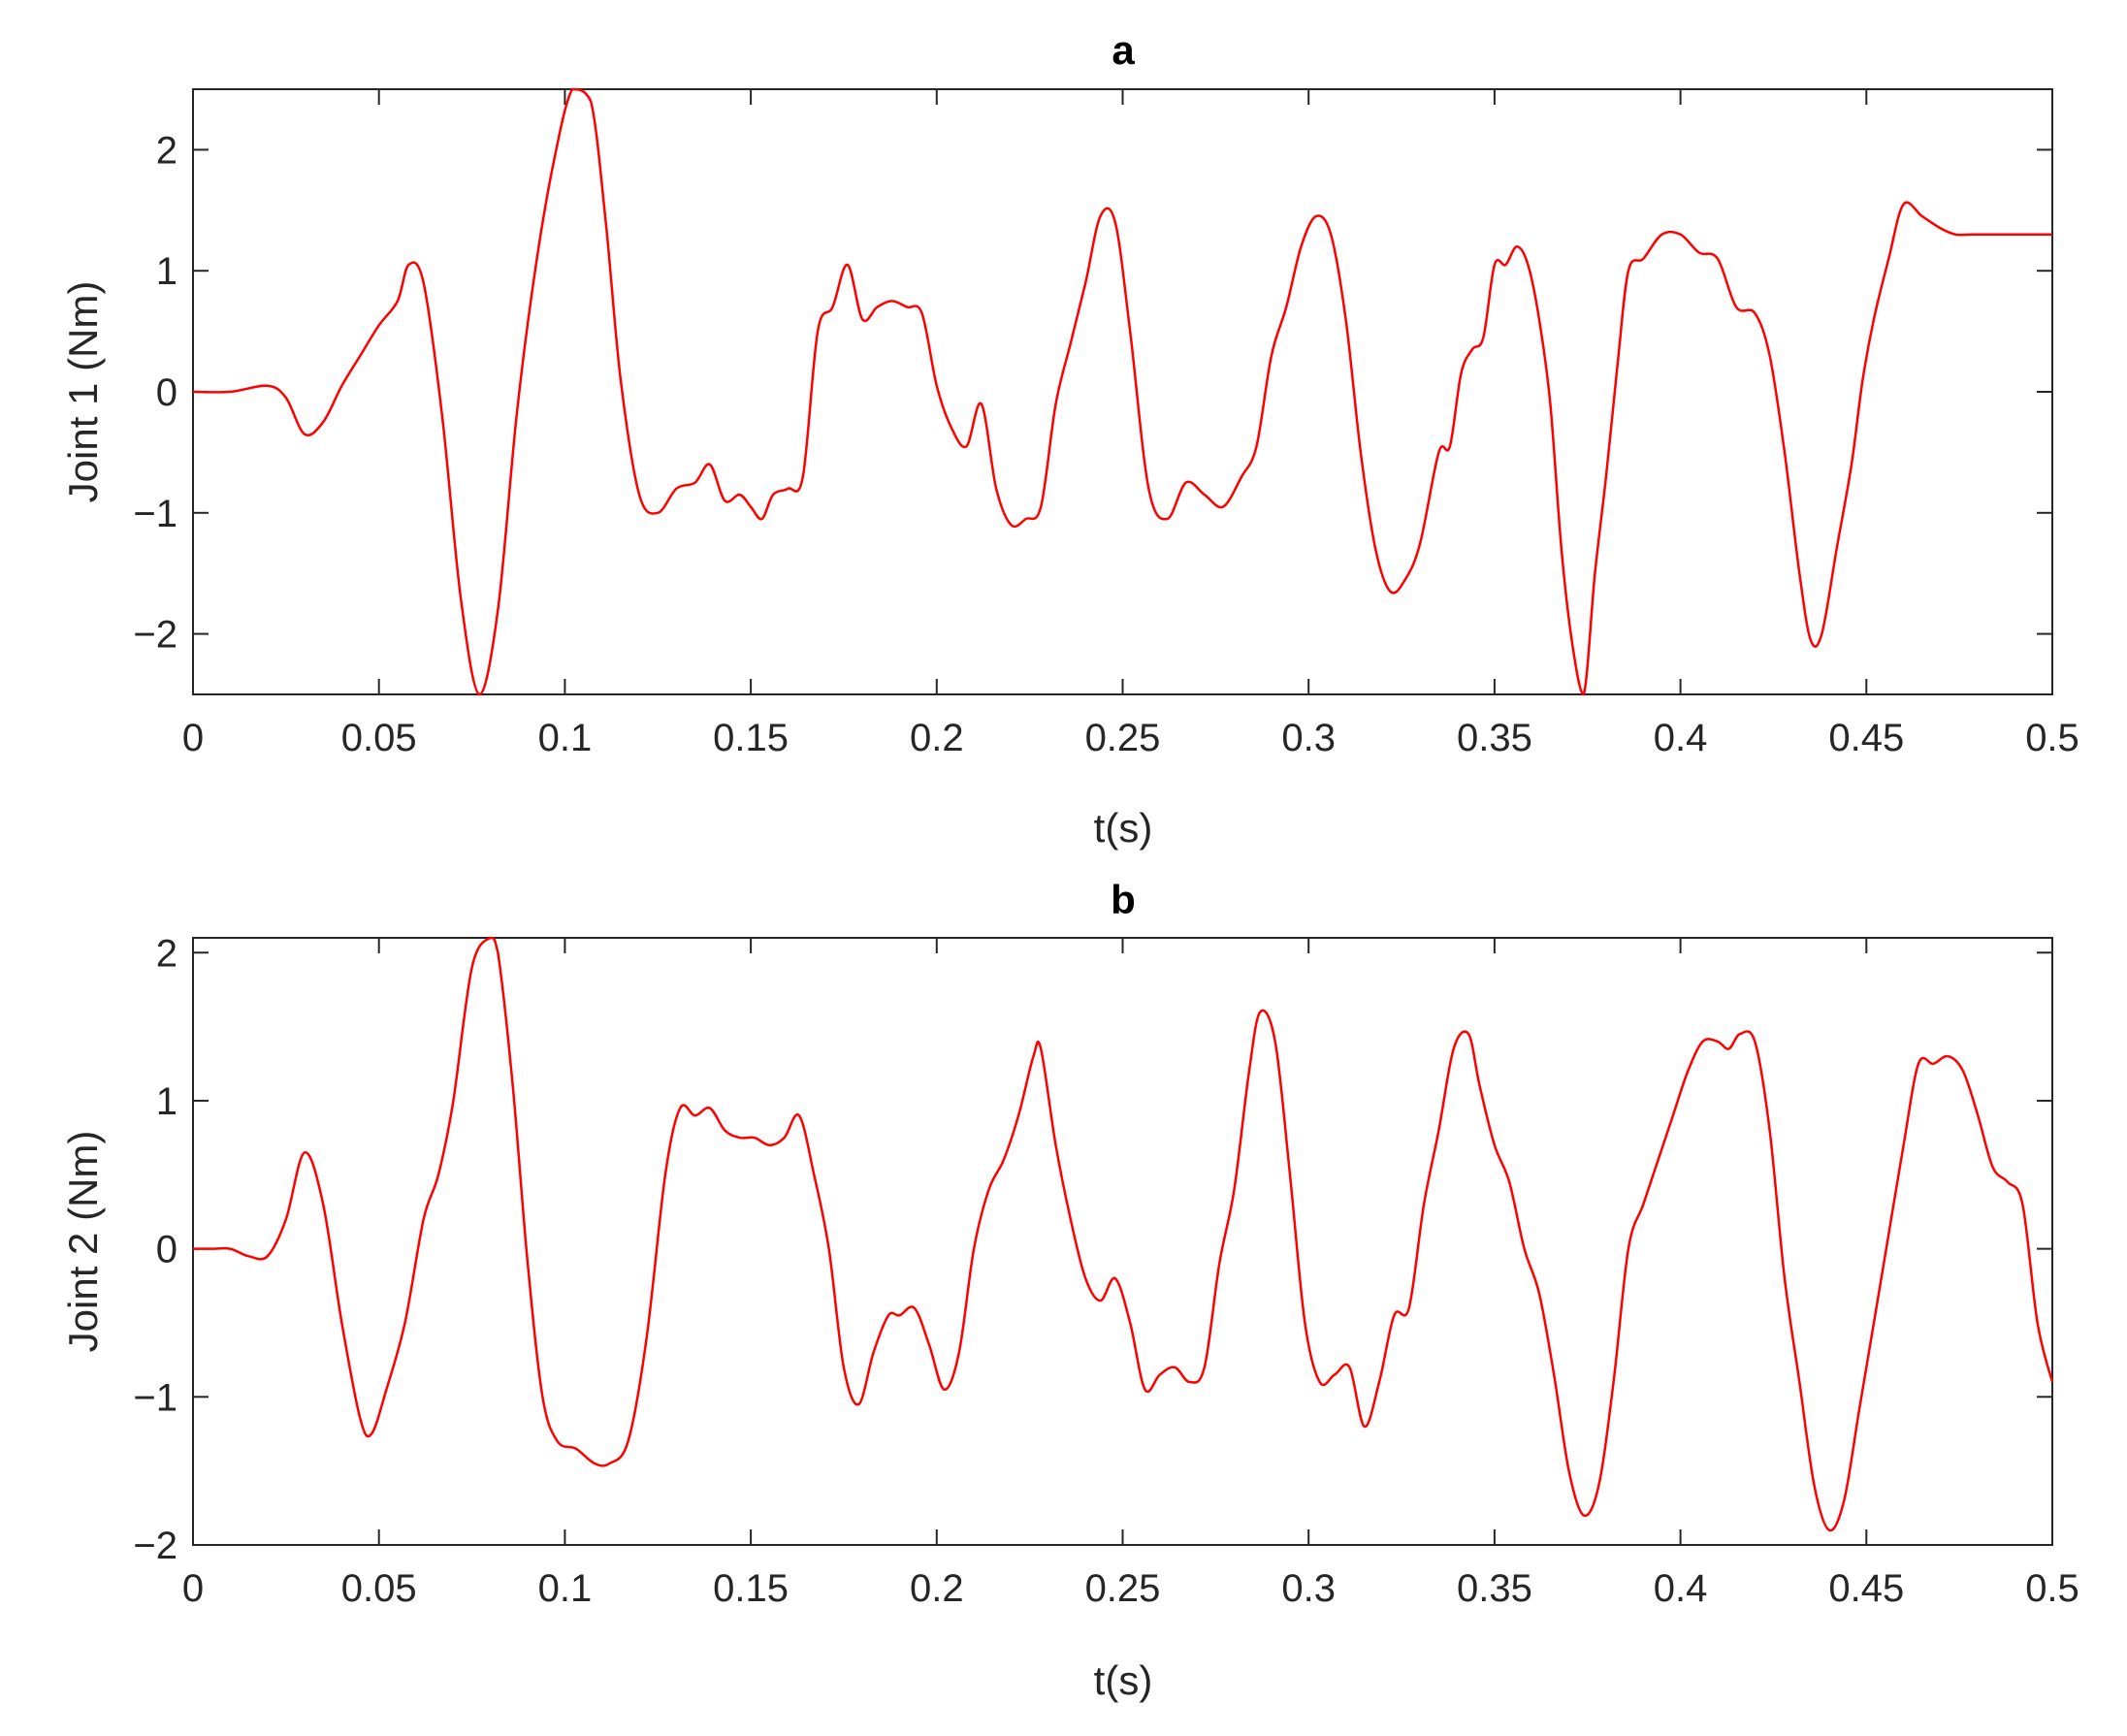 This screenshot has height=1736, width=2127. I want to click on panel-b-x-tick-label: 0.15, so click(751, 1588).